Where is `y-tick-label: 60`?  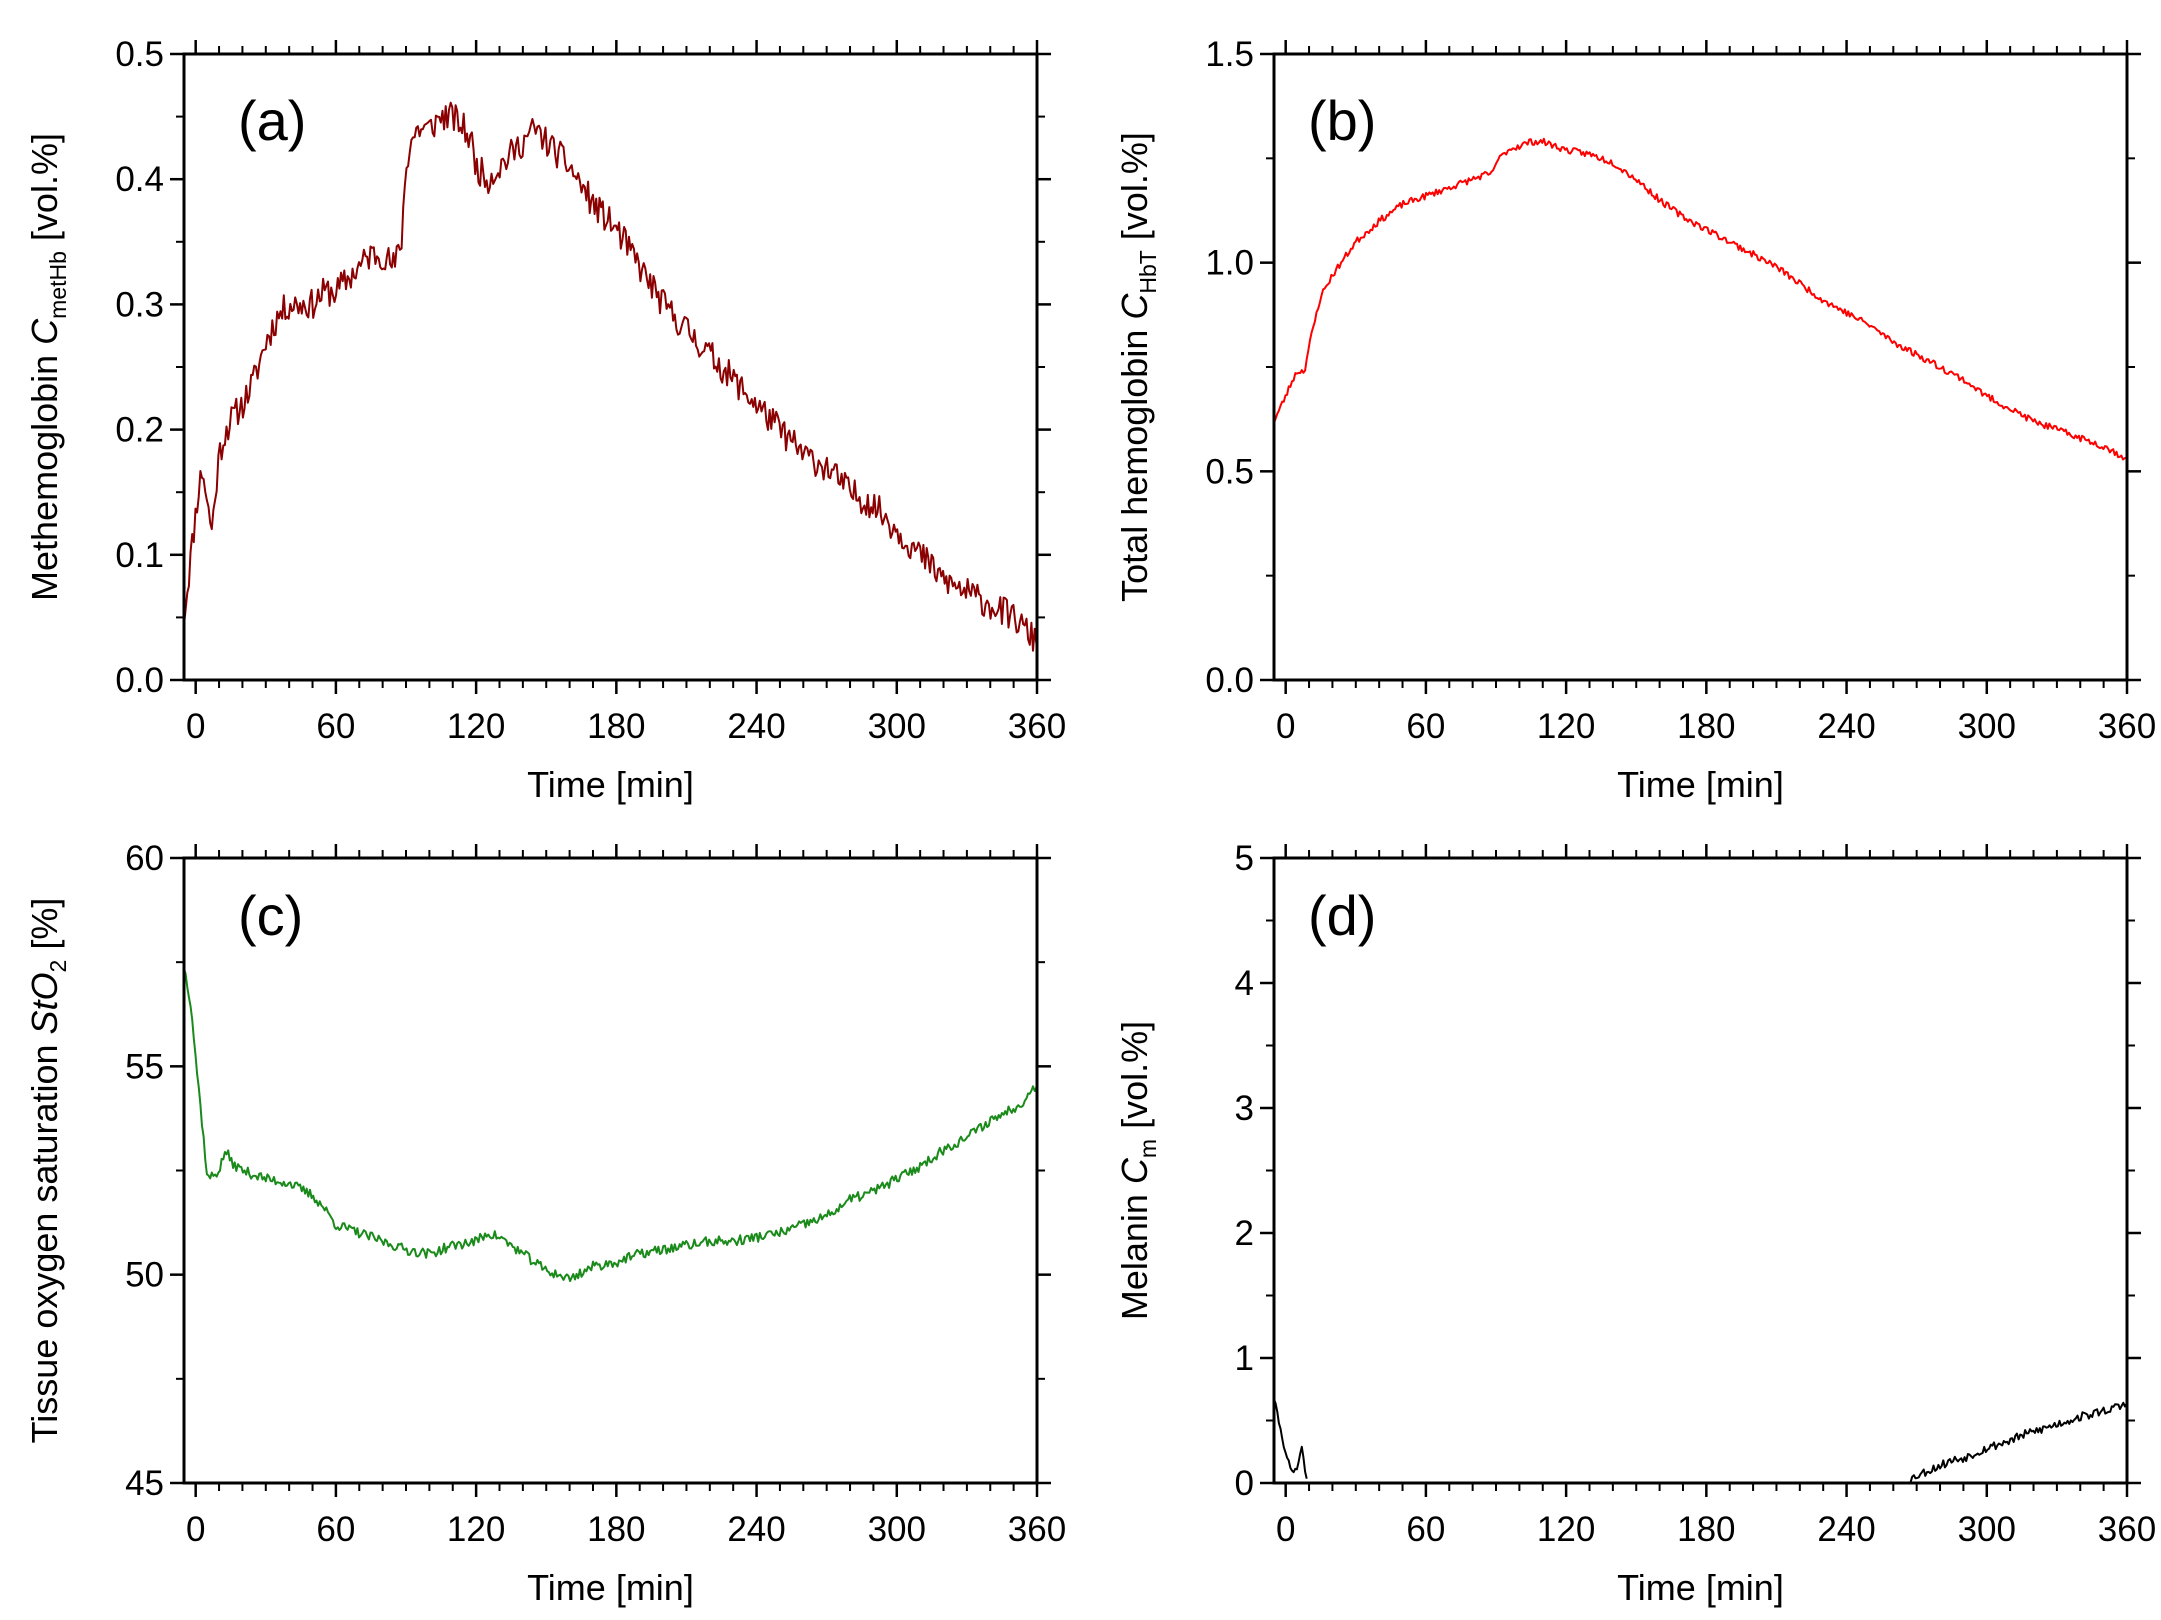 y-tick-label: 60 is located at coordinates (144, 858).